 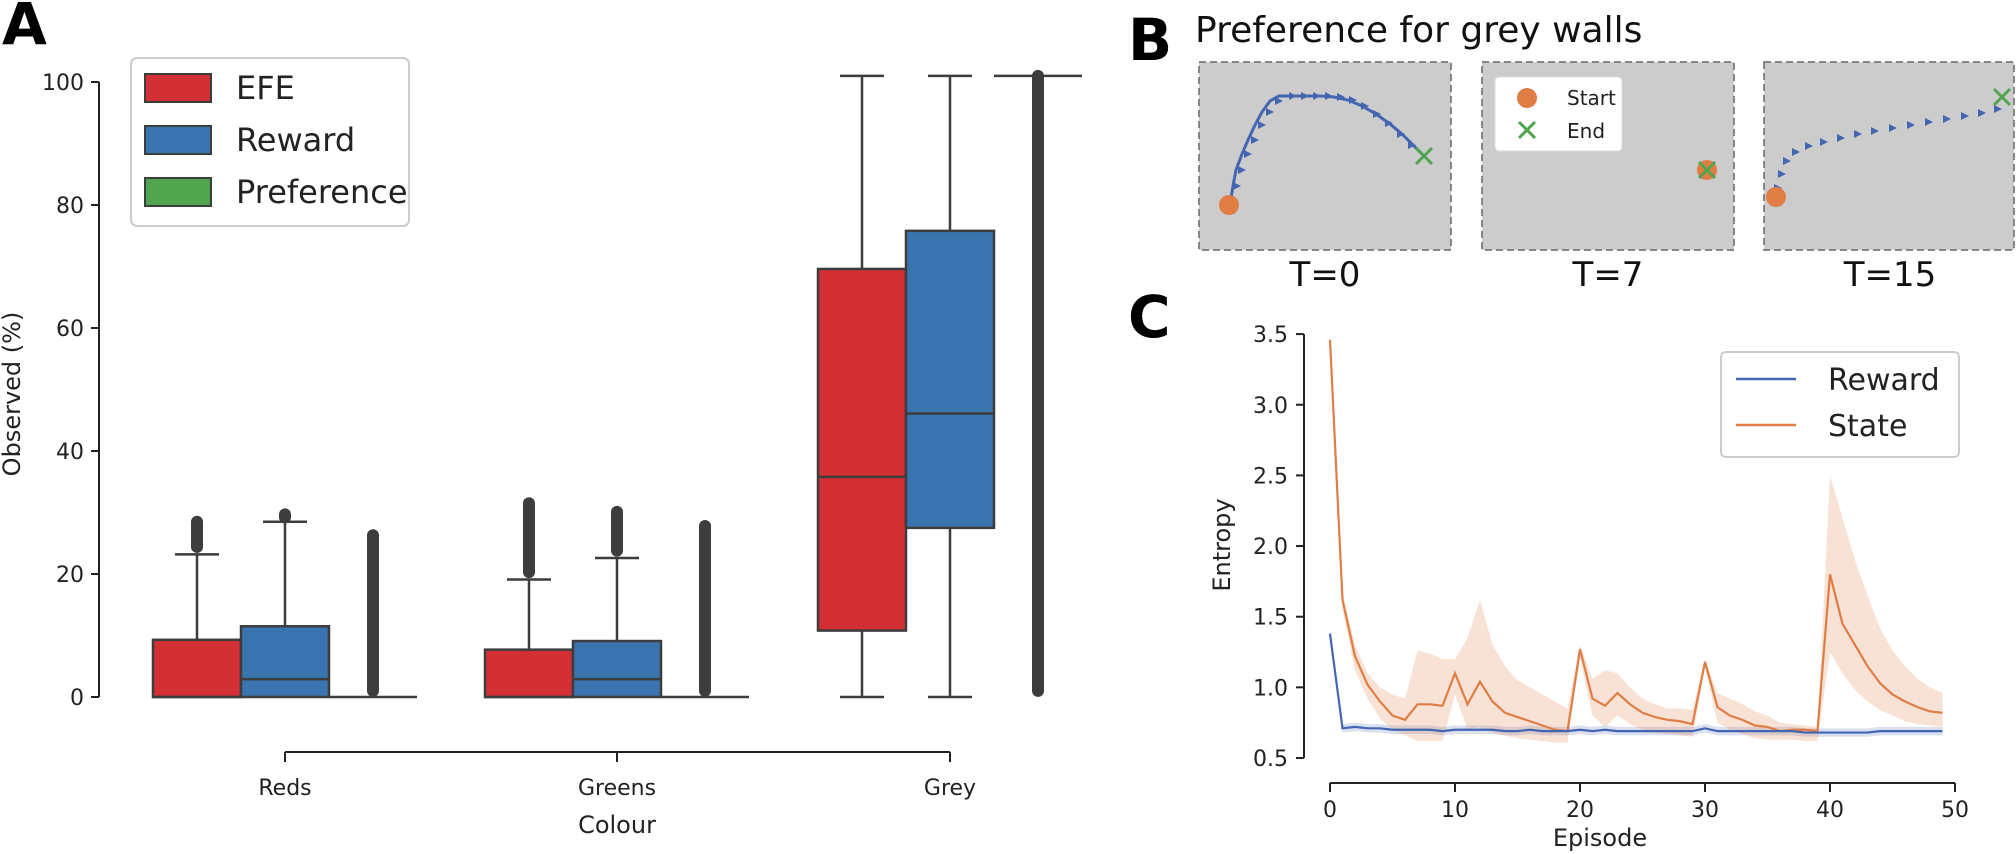 I want to click on x-tick-label: Grey, so click(x=950, y=788).